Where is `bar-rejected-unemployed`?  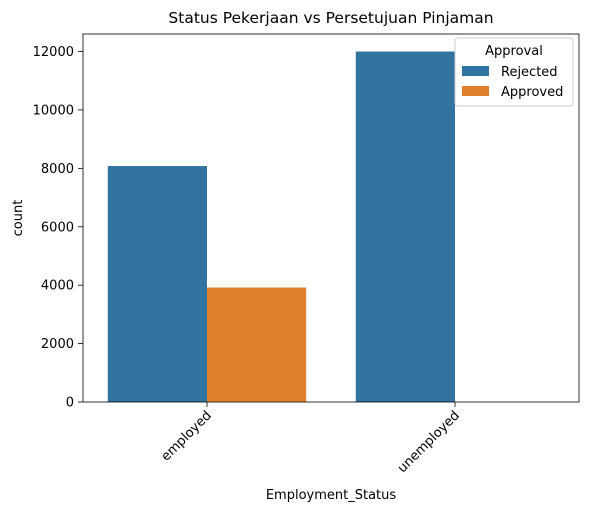 bar-rejected-unemployed is located at coordinates (405, 227).